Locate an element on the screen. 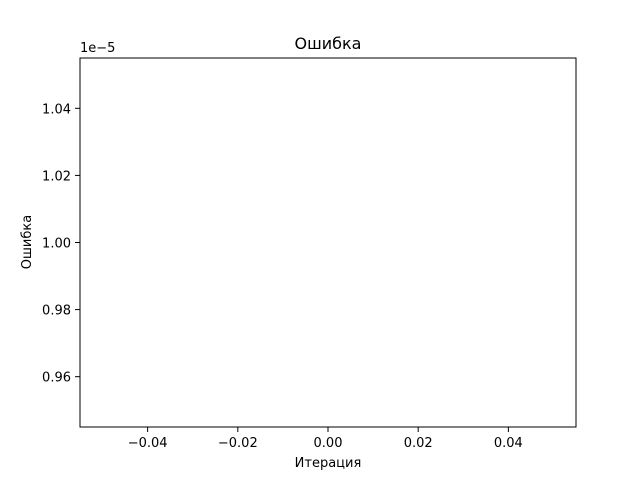 Image resolution: width=640 pixels, height=480 pixels. x-axis-ticks: −0.04 −0.02 0.00 0.02 0.04 is located at coordinates (325, 439).